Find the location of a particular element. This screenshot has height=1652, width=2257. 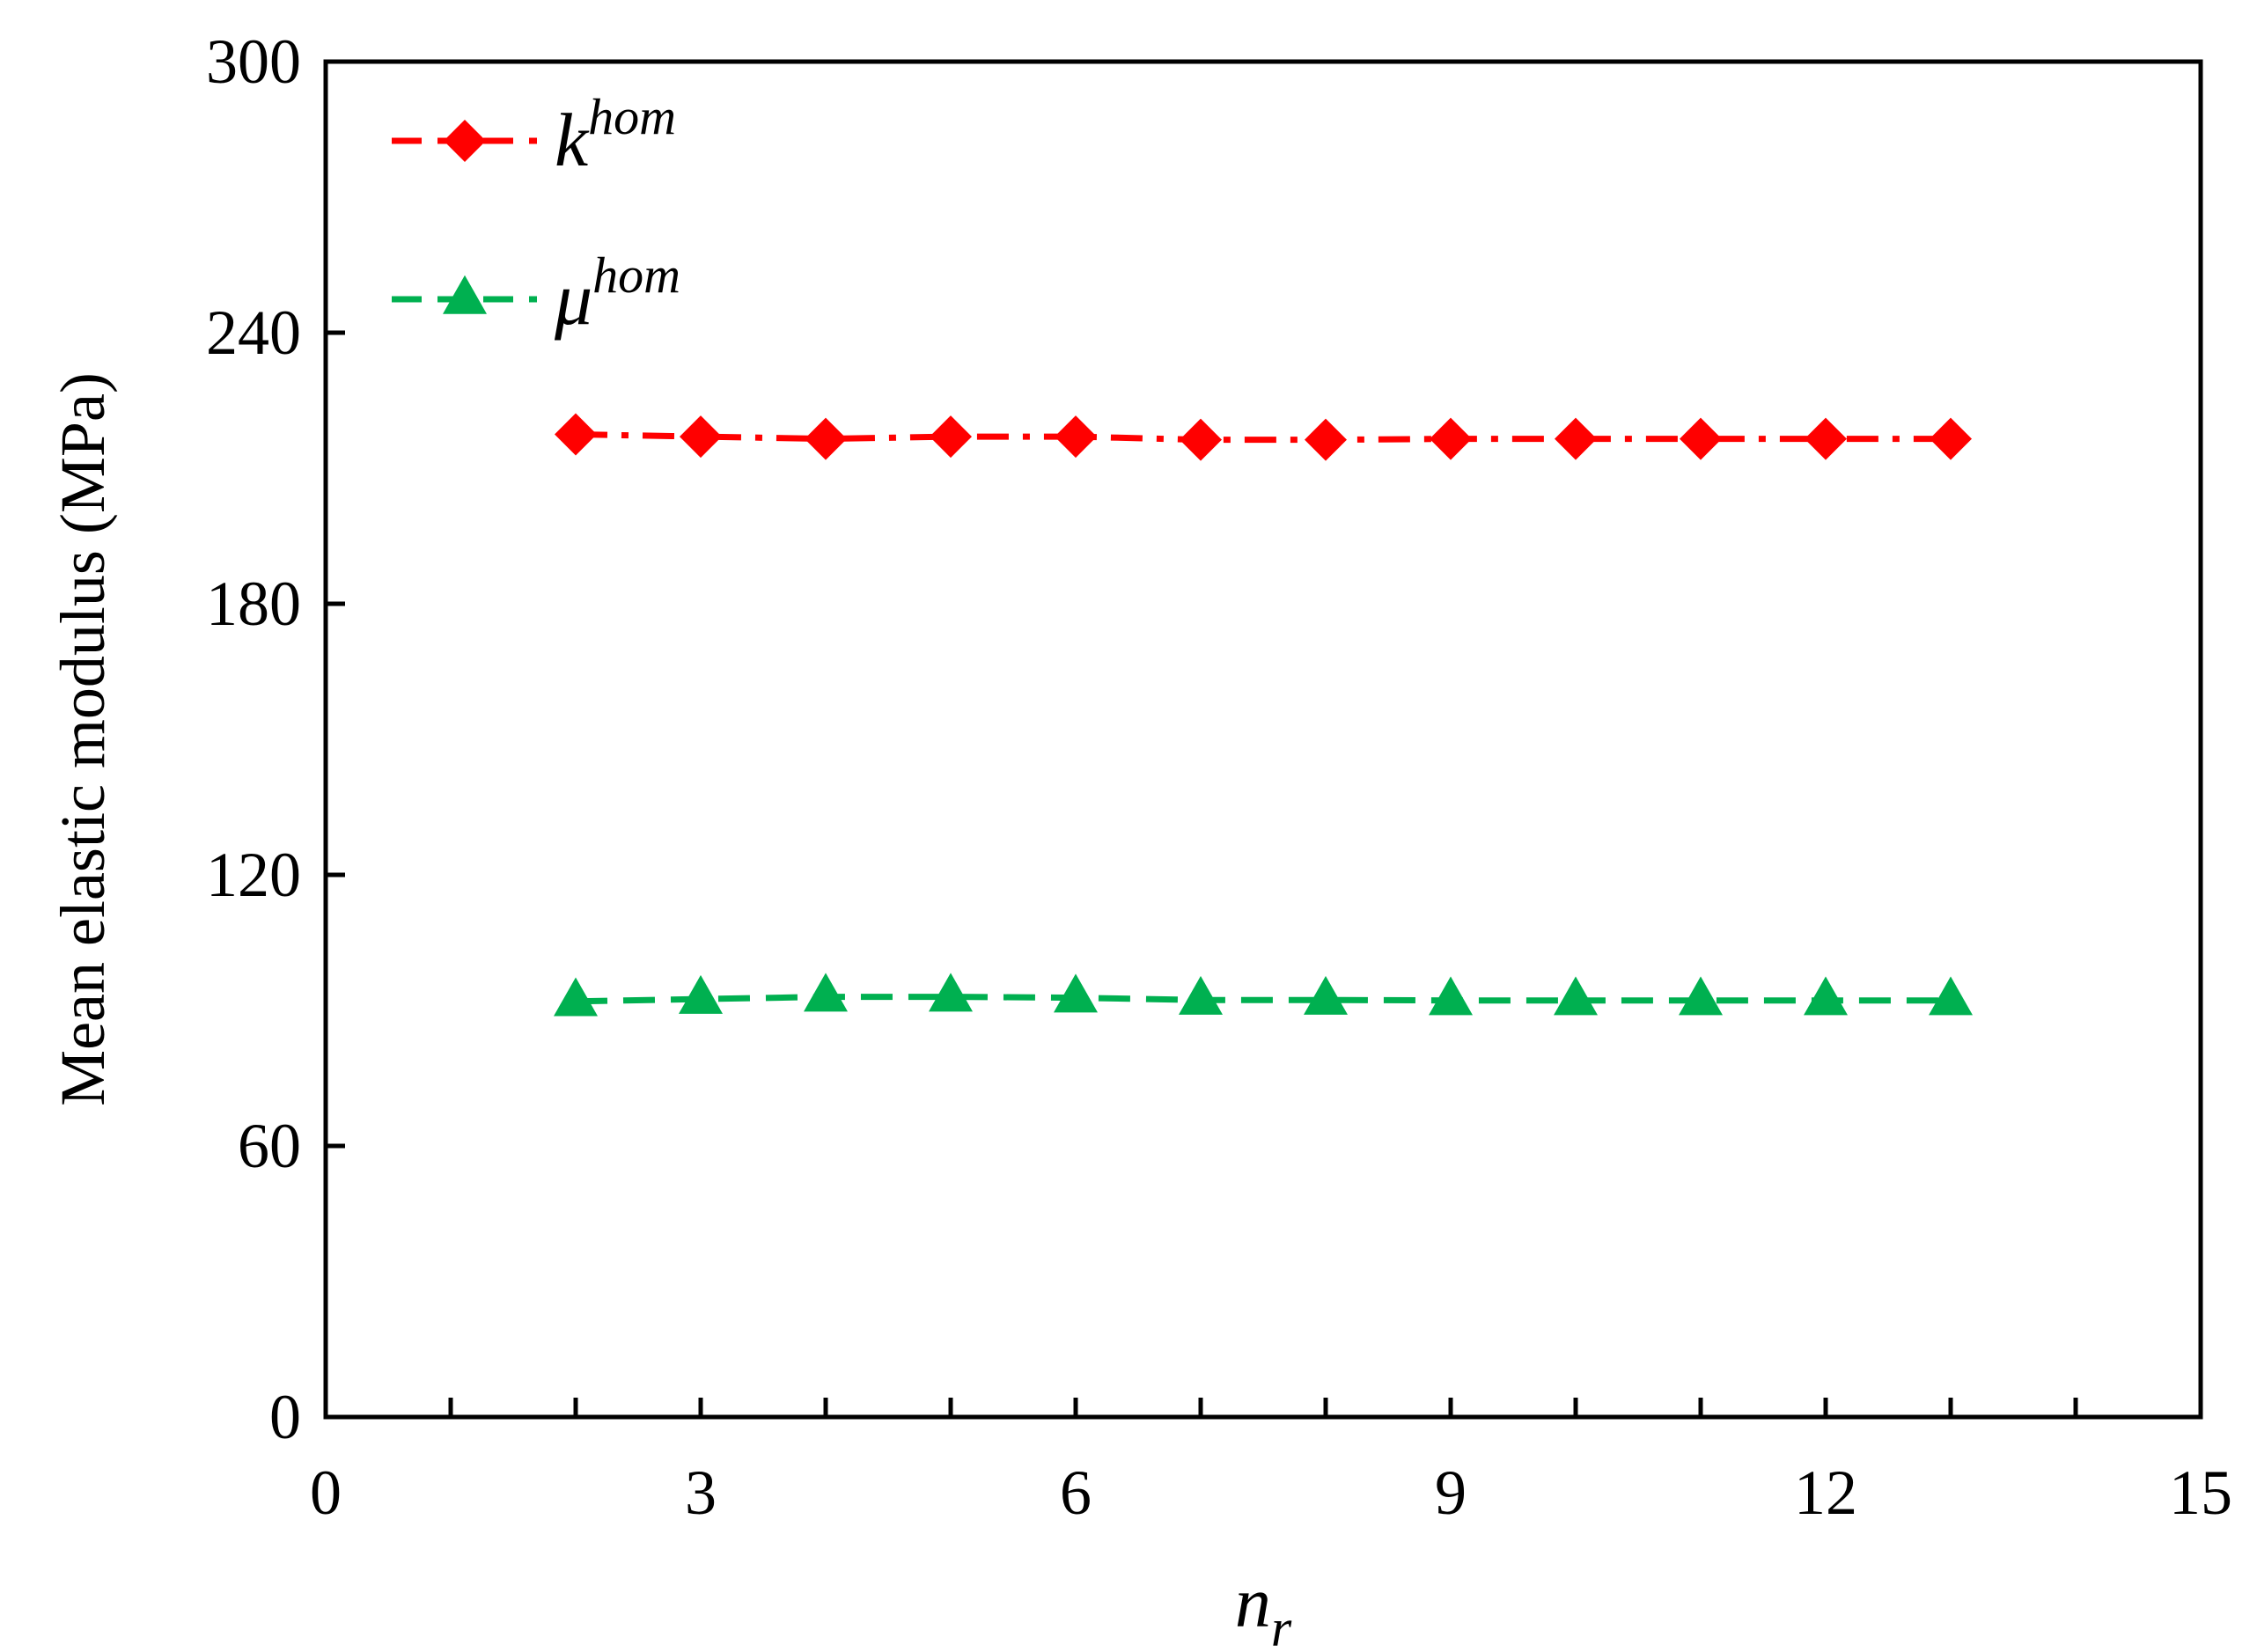

legend-item-k-hom: khom is located at coordinates (534, 135).